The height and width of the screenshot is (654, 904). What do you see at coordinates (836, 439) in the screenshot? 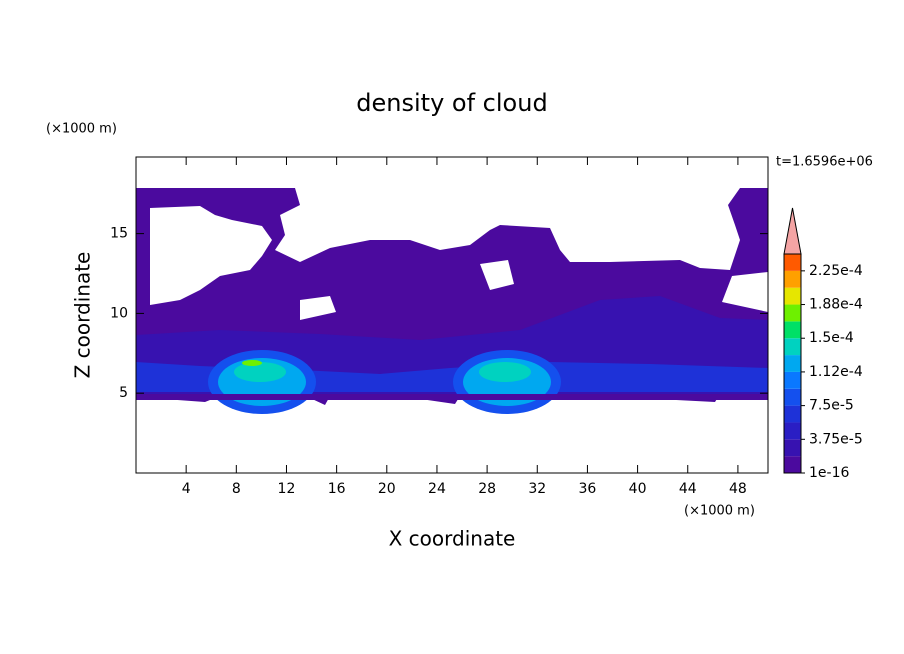
I see `colorbar-tick-label: 3.75e-5` at bounding box center [836, 439].